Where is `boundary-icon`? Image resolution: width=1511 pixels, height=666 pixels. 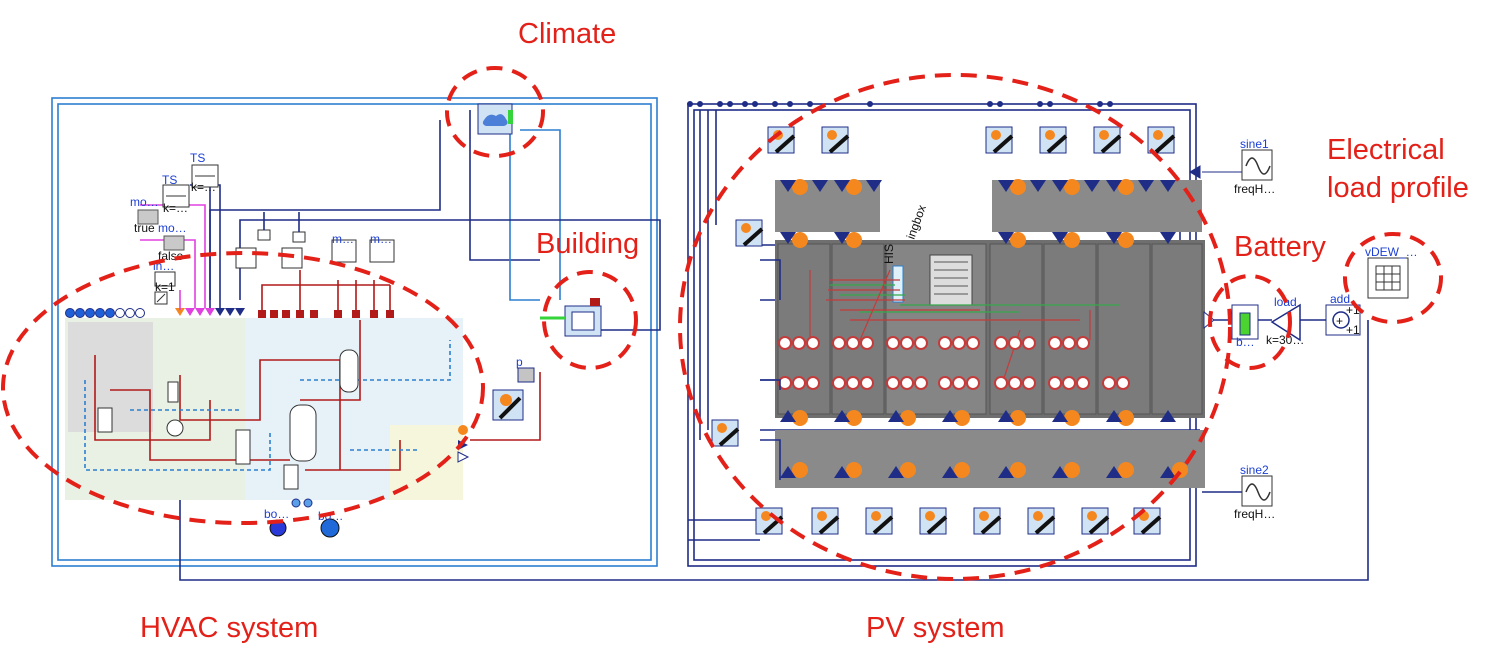
boundary-icon is located at coordinates (330, 528).